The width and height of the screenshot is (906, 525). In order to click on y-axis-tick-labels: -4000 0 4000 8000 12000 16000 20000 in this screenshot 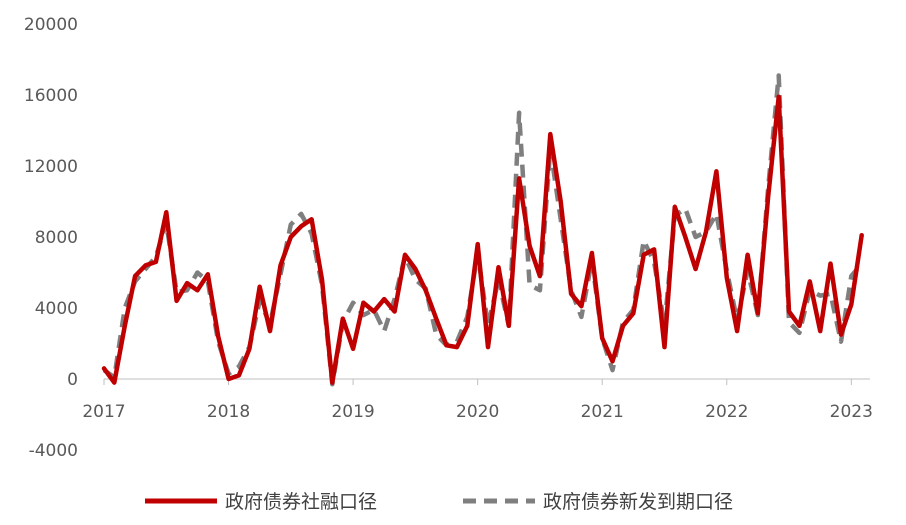, I will do `click(51, 238)`.